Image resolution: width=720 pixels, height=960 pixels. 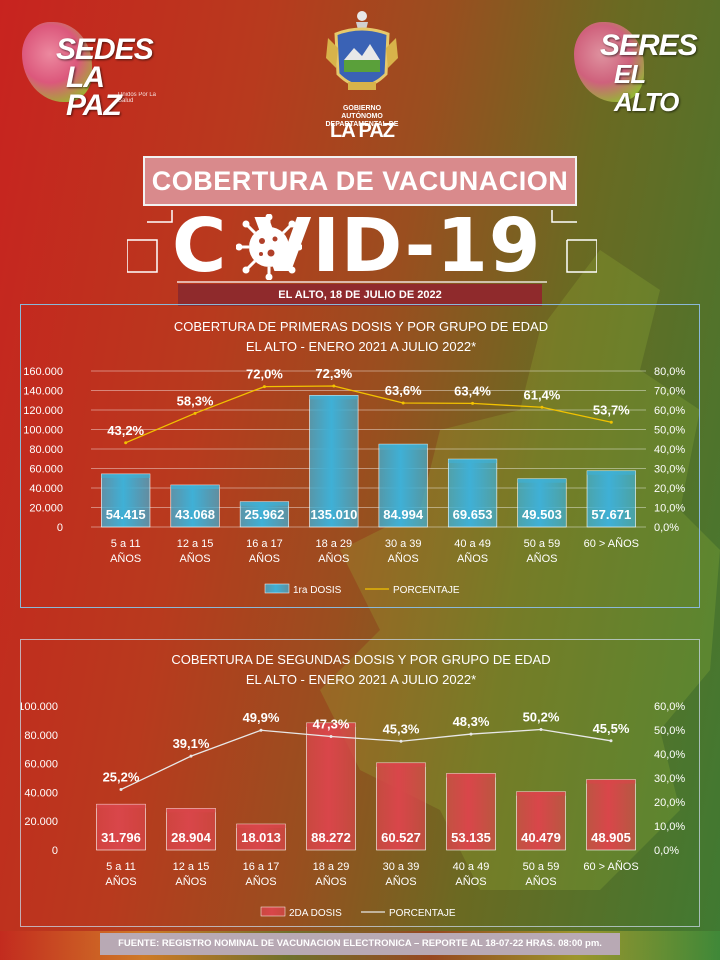 I want to click on chart1-percent-label: 53,7%, so click(x=611, y=409).